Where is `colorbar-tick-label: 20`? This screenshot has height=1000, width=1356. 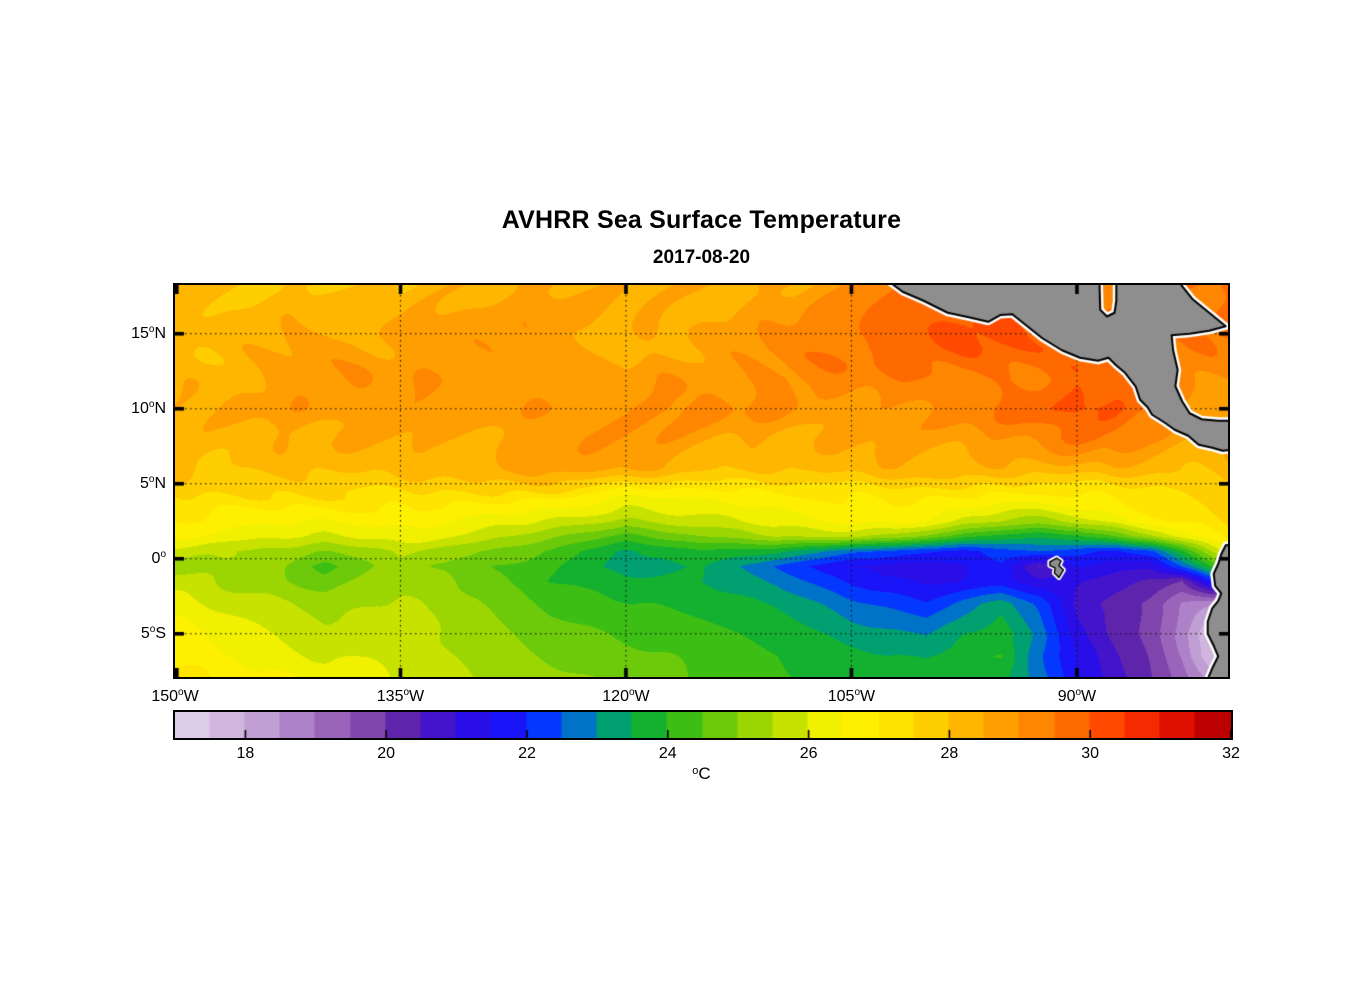 colorbar-tick-label: 20 is located at coordinates (386, 753).